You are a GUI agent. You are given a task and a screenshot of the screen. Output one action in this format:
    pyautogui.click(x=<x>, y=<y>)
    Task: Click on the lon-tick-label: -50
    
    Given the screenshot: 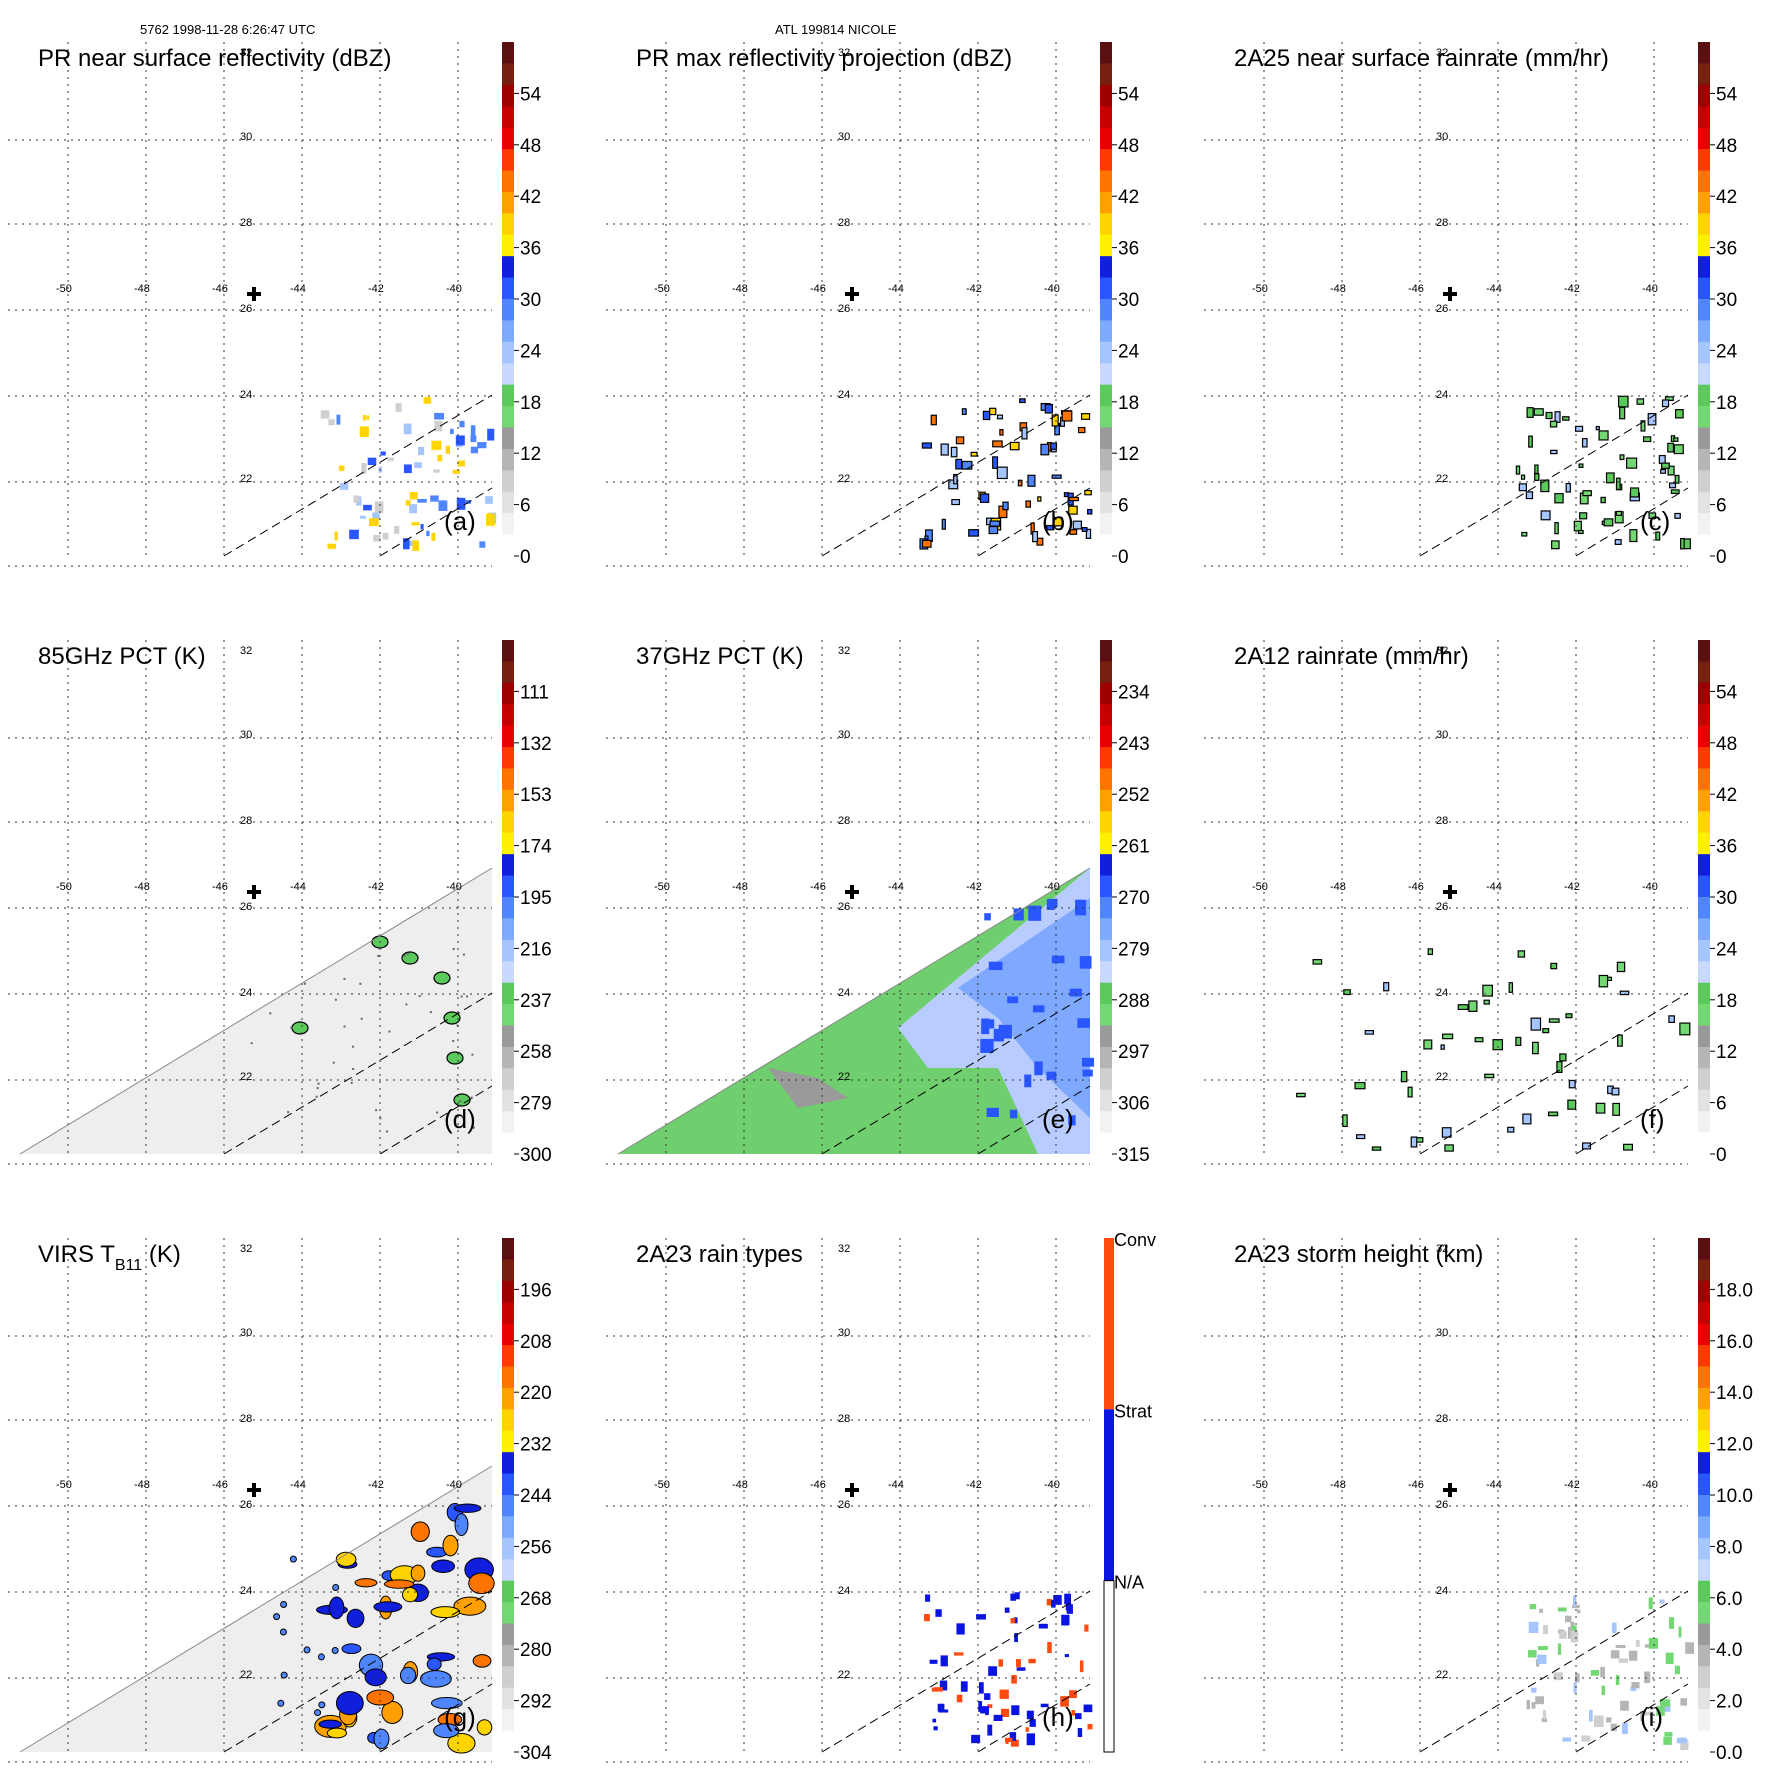 What is the action you would take?
    pyautogui.click(x=64, y=1485)
    